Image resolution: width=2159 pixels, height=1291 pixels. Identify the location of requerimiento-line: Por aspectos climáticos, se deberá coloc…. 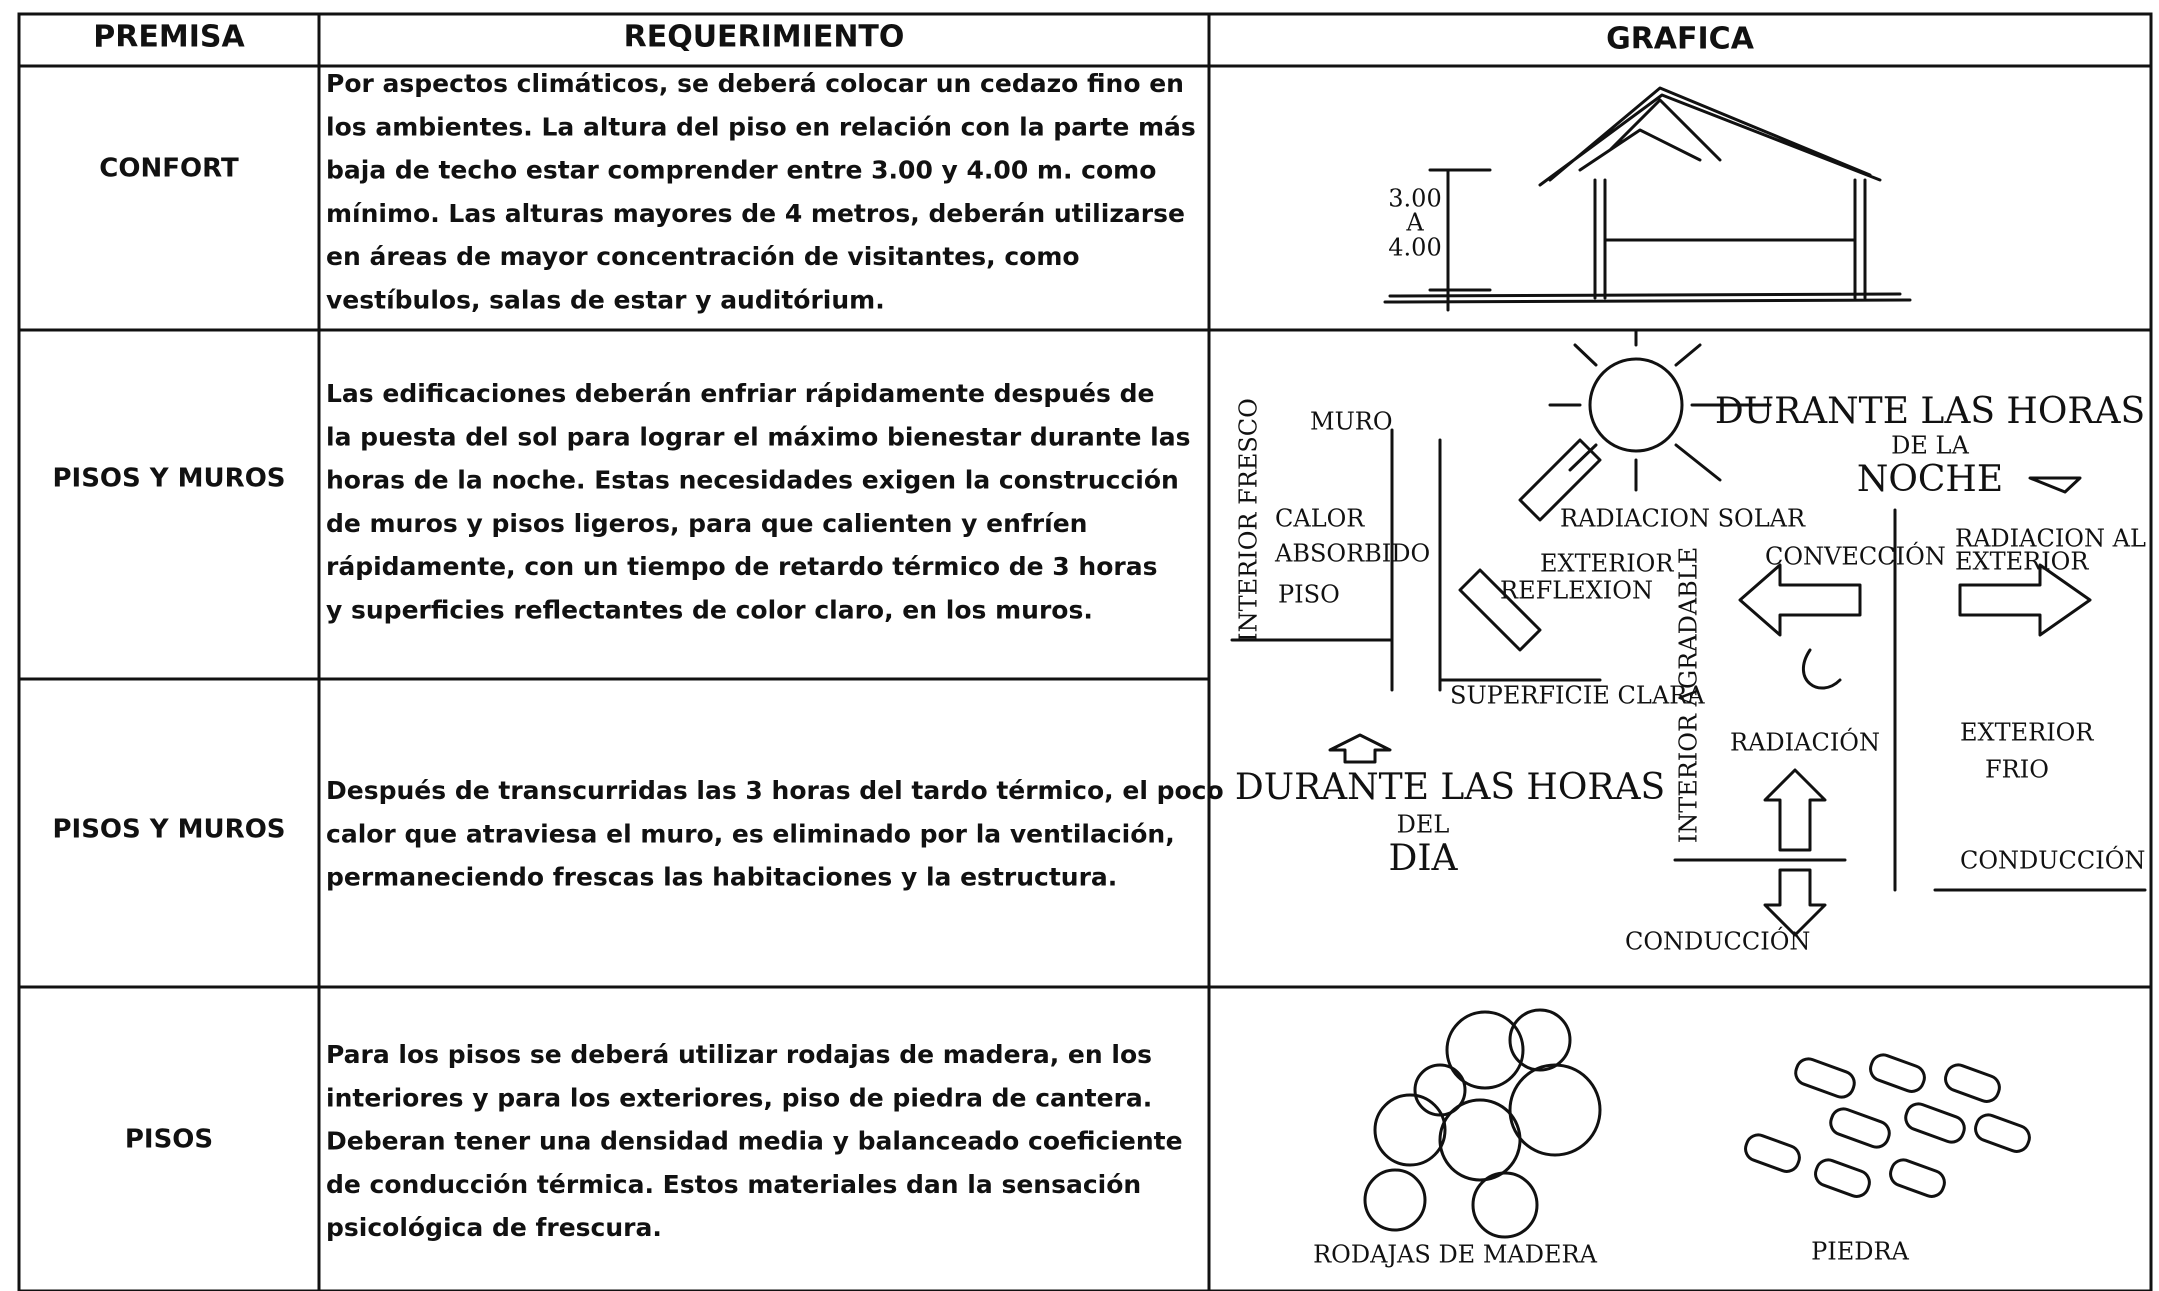
(755, 83).